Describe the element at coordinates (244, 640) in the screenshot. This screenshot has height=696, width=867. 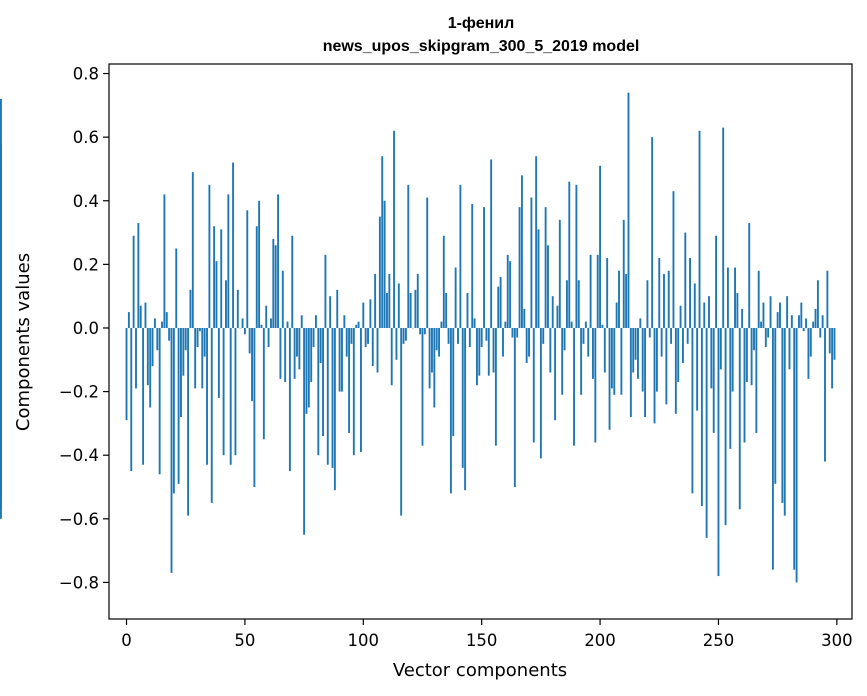
I see `x-tick-label: 50` at that location.